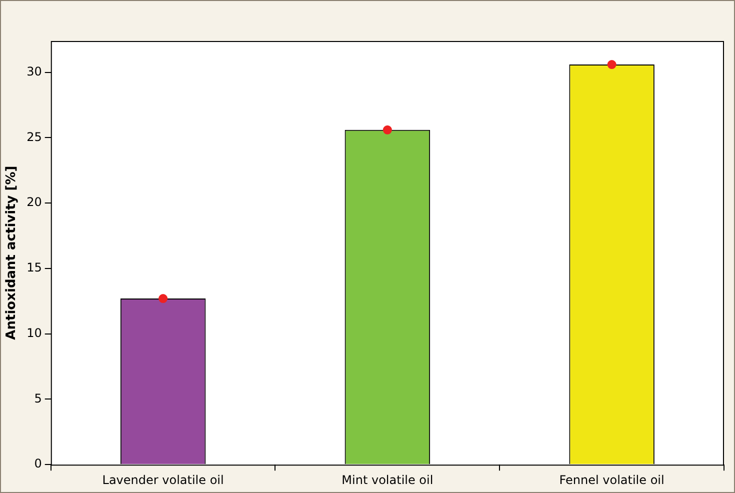  What do you see at coordinates (34, 71) in the screenshot?
I see `y-tick-label: 30` at bounding box center [34, 71].